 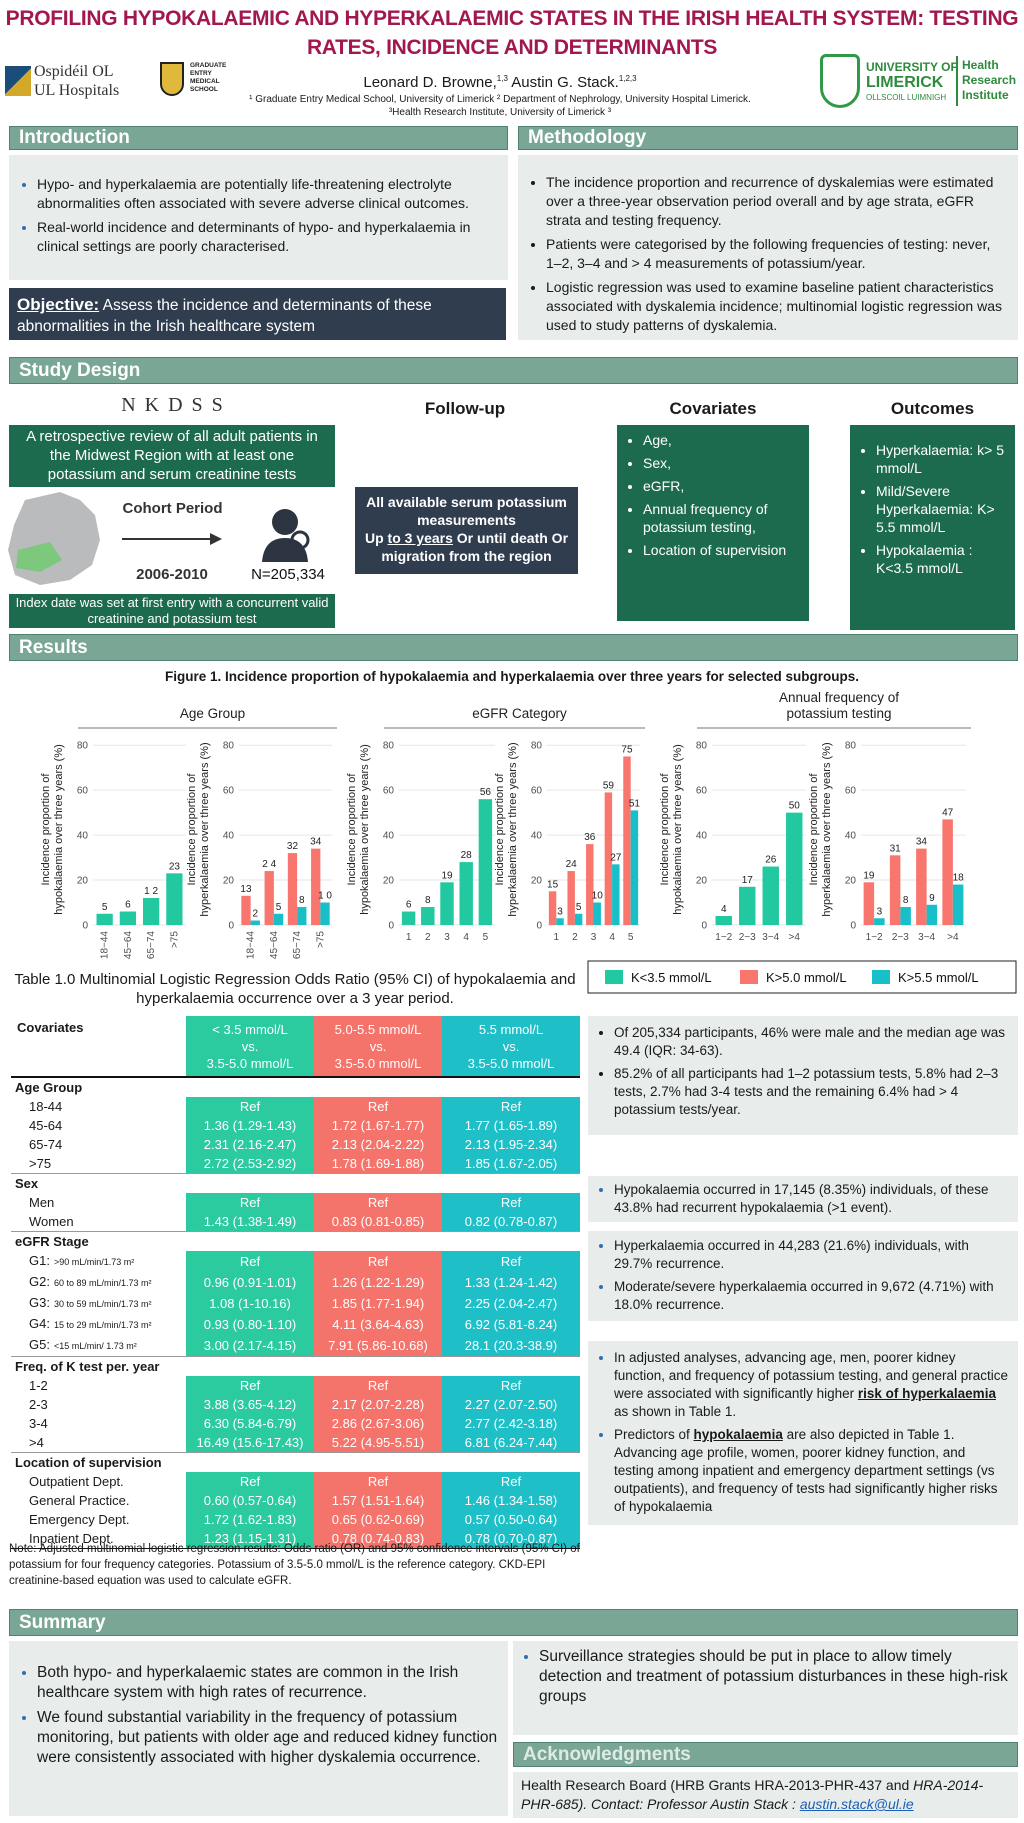 I want to click on sublabel: <15 mL/min/ 1.73 m², so click(x=95, y=1346).